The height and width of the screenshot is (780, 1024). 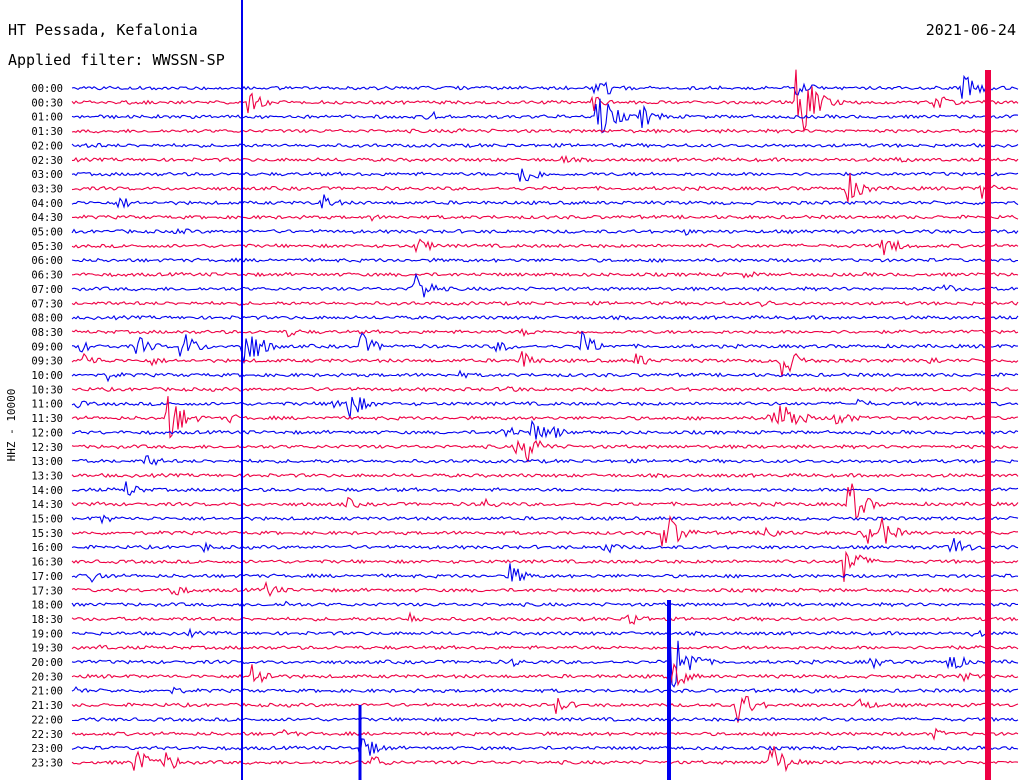 I want to click on time-tick-label: 21:30, so click(x=47, y=706).